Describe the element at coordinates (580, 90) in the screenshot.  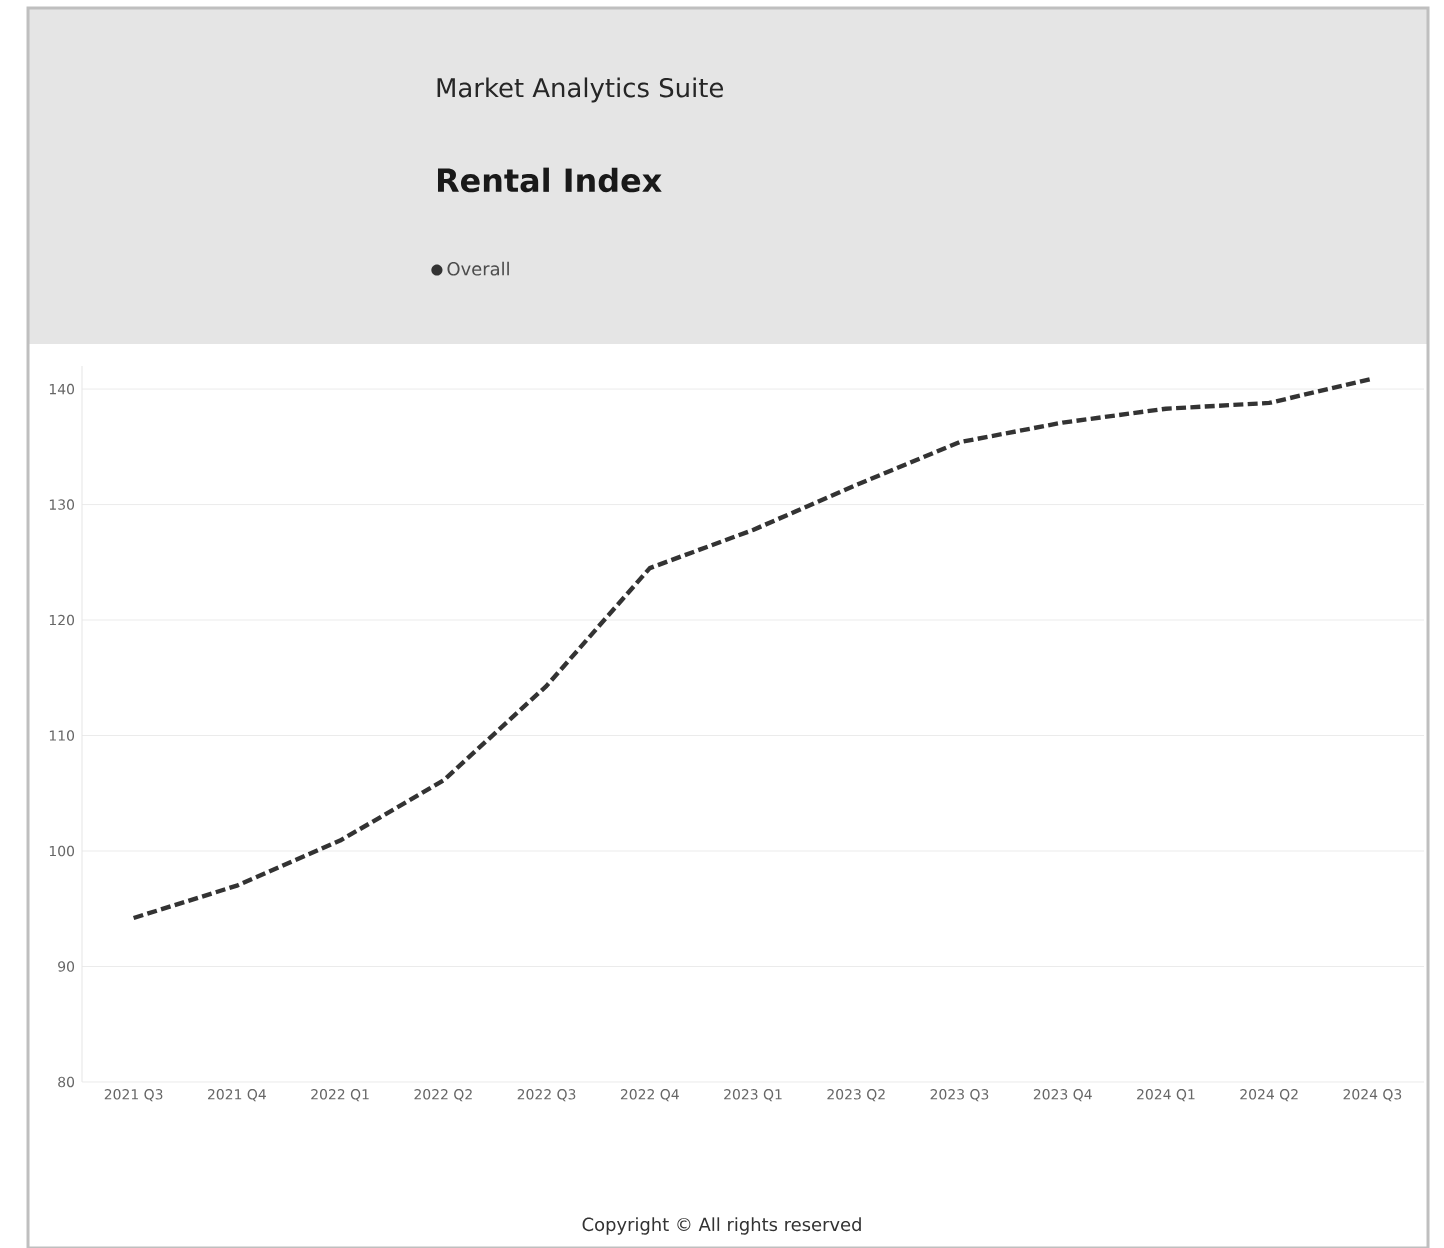
I see `chart-subtitle: Market Analytics Suite` at that location.